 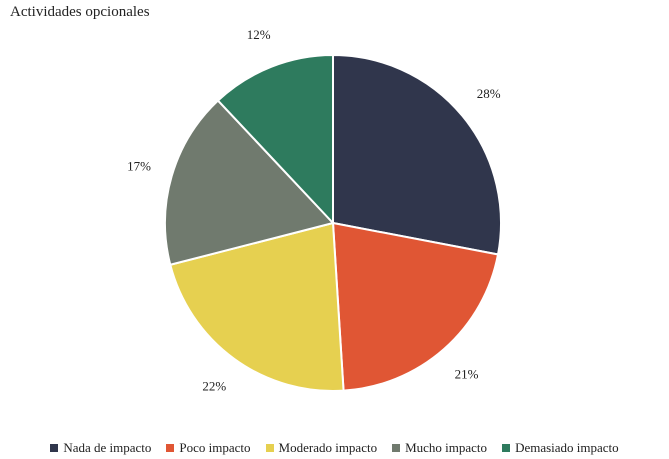 What do you see at coordinates (446, 447) in the screenshot?
I see `legend-label: Mucho impacto` at bounding box center [446, 447].